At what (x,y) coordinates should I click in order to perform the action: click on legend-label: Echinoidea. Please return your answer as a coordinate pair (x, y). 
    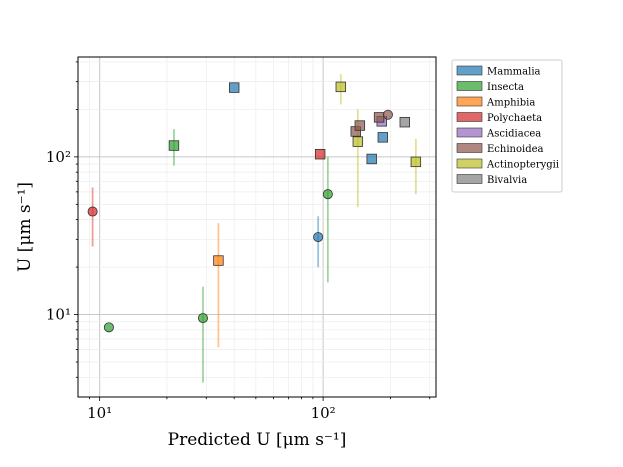
    Looking at the image, I should click on (515, 149).